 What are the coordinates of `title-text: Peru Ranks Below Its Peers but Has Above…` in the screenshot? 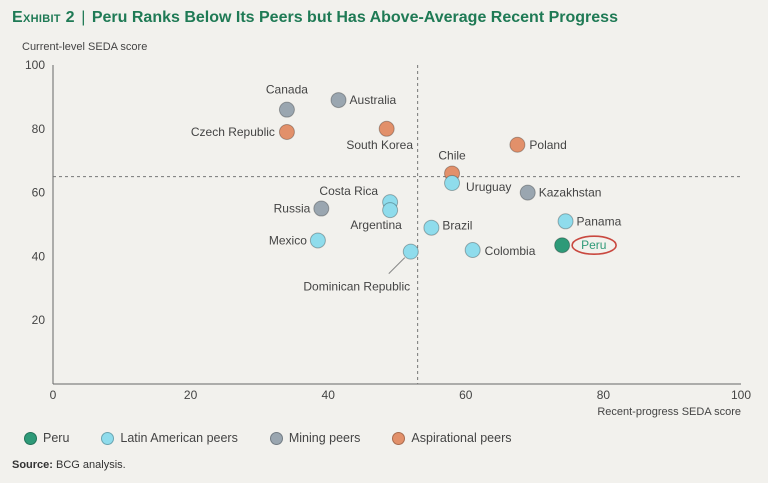 It's located at (354, 17).